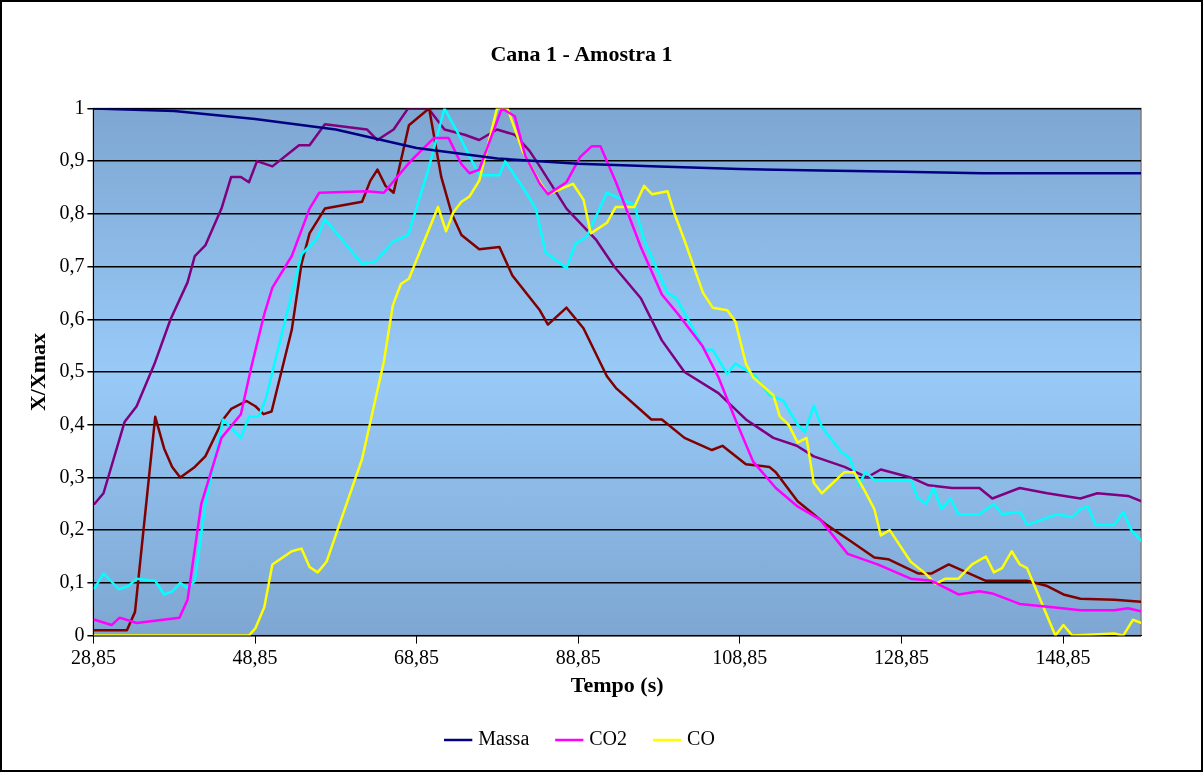 The image size is (1203, 772). Describe the element at coordinates (740, 656) in the screenshot. I see `x-tick-label: 108,85` at that location.